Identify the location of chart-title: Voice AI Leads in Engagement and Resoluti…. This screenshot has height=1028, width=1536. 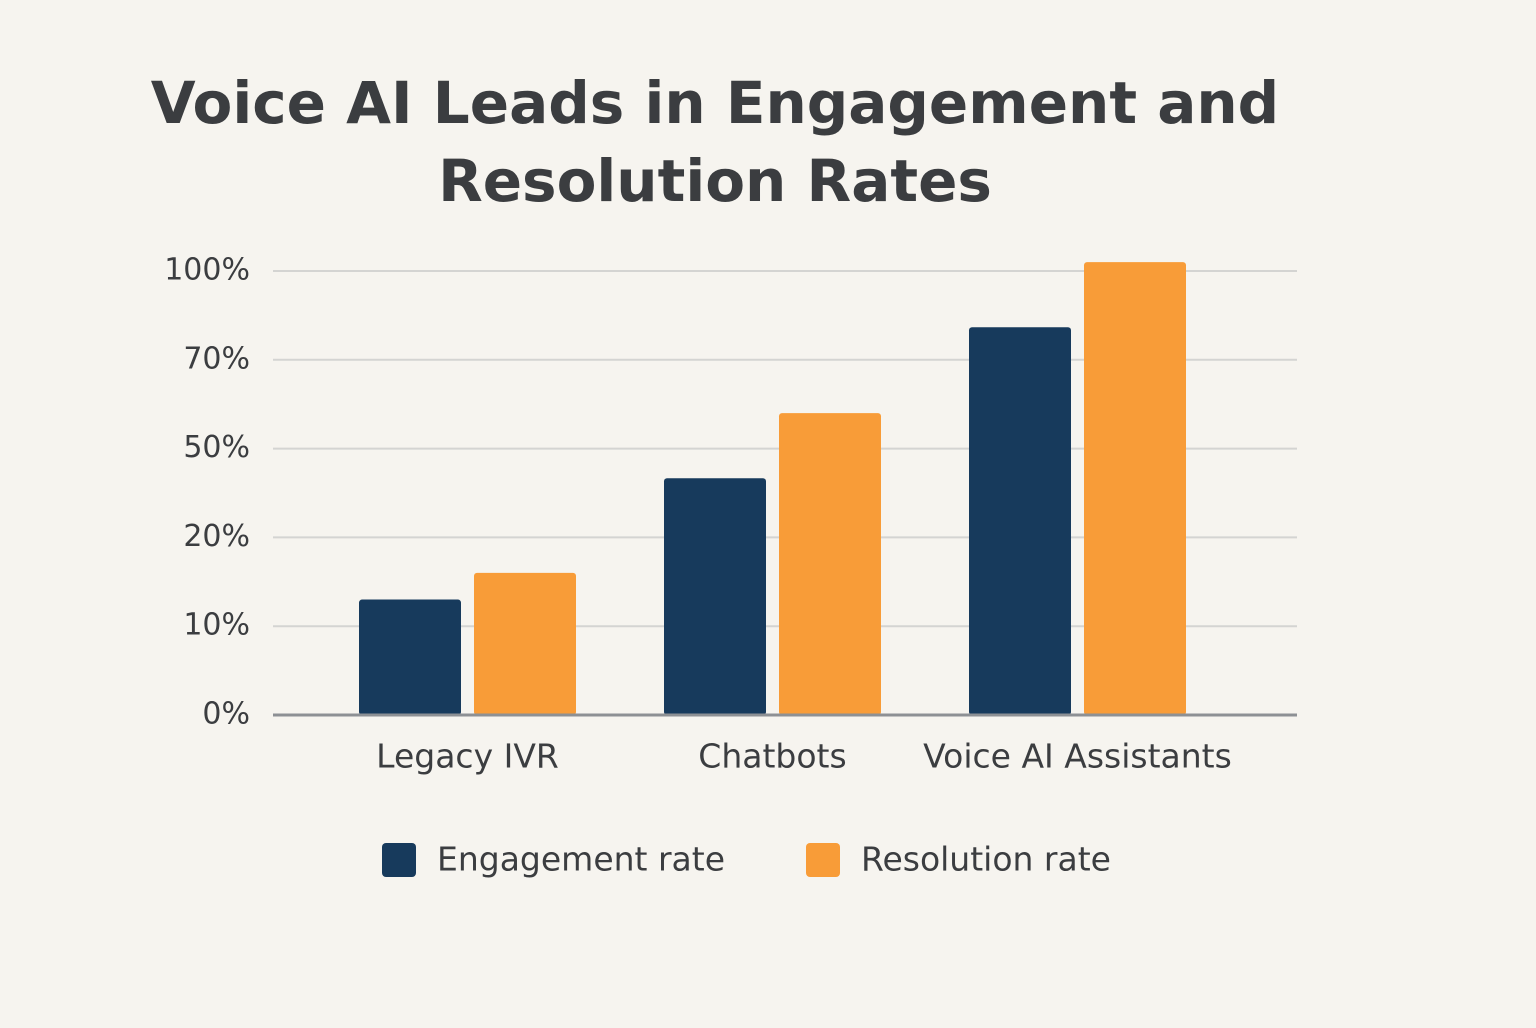
(715, 142).